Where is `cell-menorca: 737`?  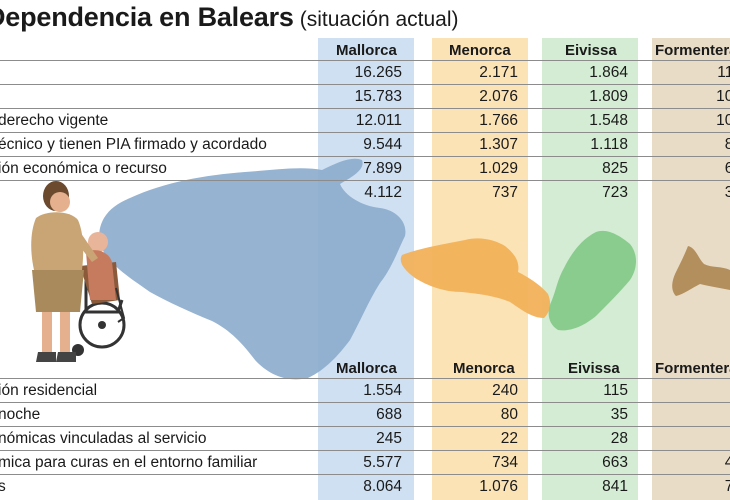 cell-menorca: 737 is located at coordinates (505, 192).